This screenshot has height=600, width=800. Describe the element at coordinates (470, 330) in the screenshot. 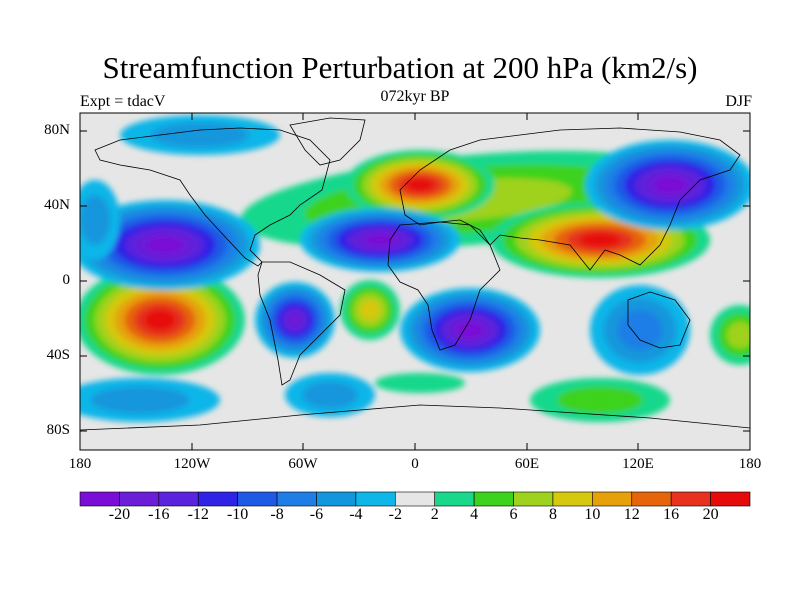

I see `negative-southern-africa` at that location.